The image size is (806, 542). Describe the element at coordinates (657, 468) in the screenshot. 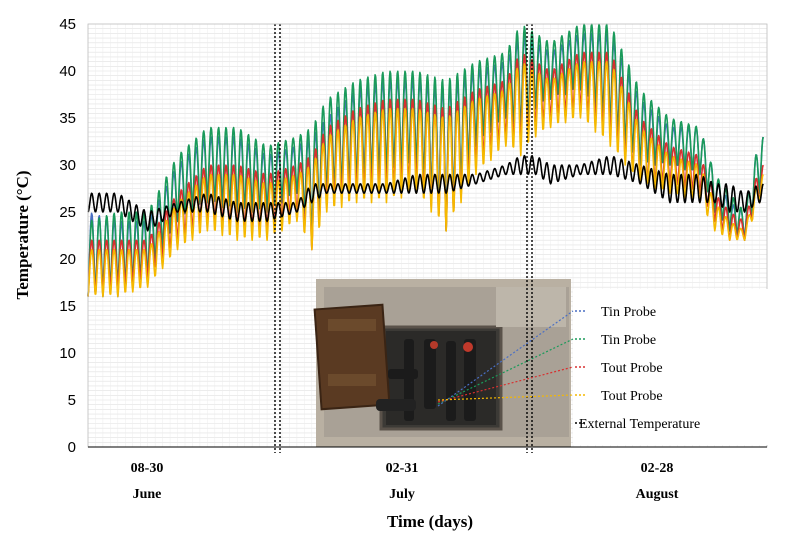

I see `period-range-label: 02-28` at that location.